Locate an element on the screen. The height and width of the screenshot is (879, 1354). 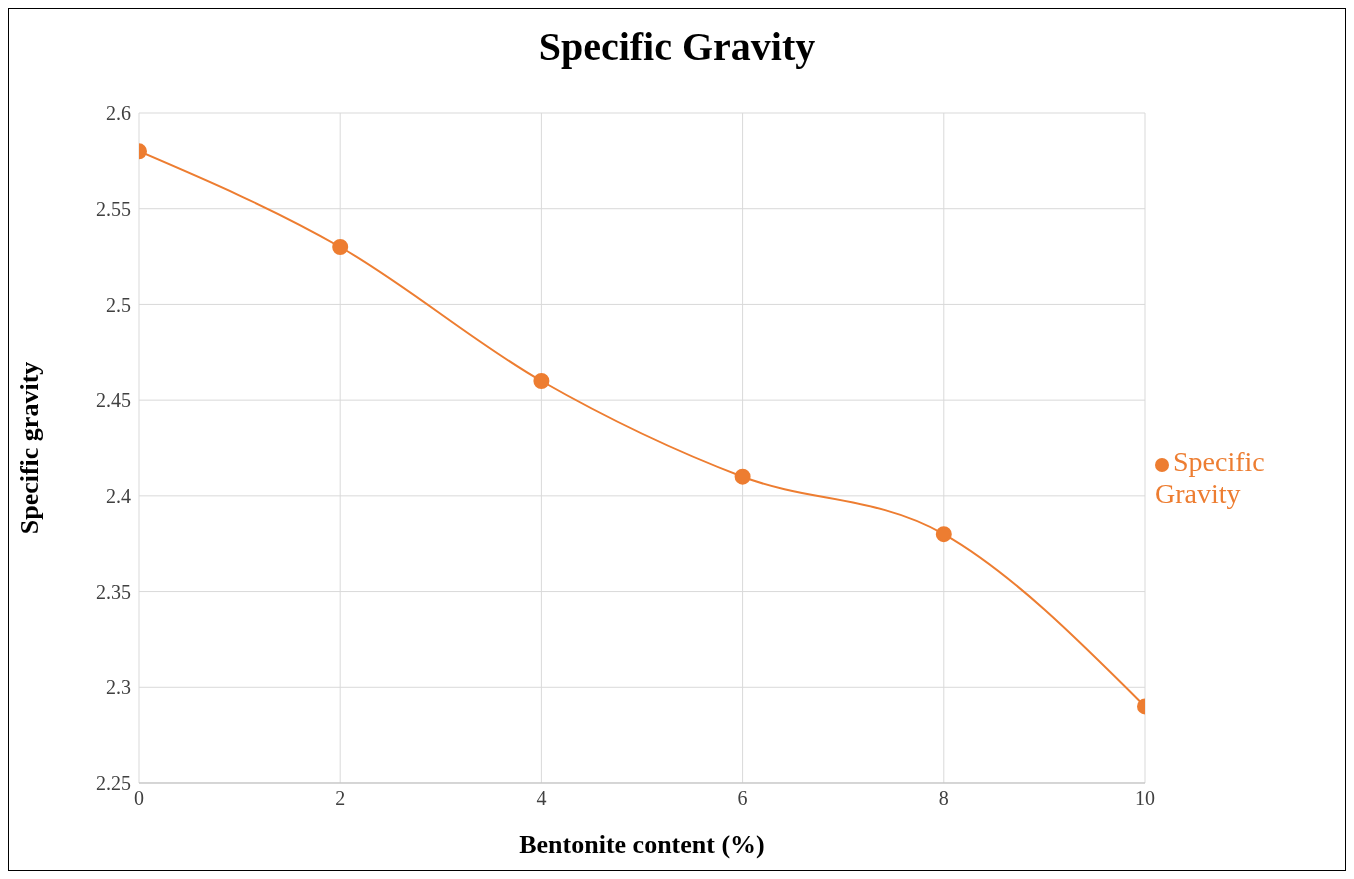
y-tick-label: 2.35 is located at coordinates (113, 591).